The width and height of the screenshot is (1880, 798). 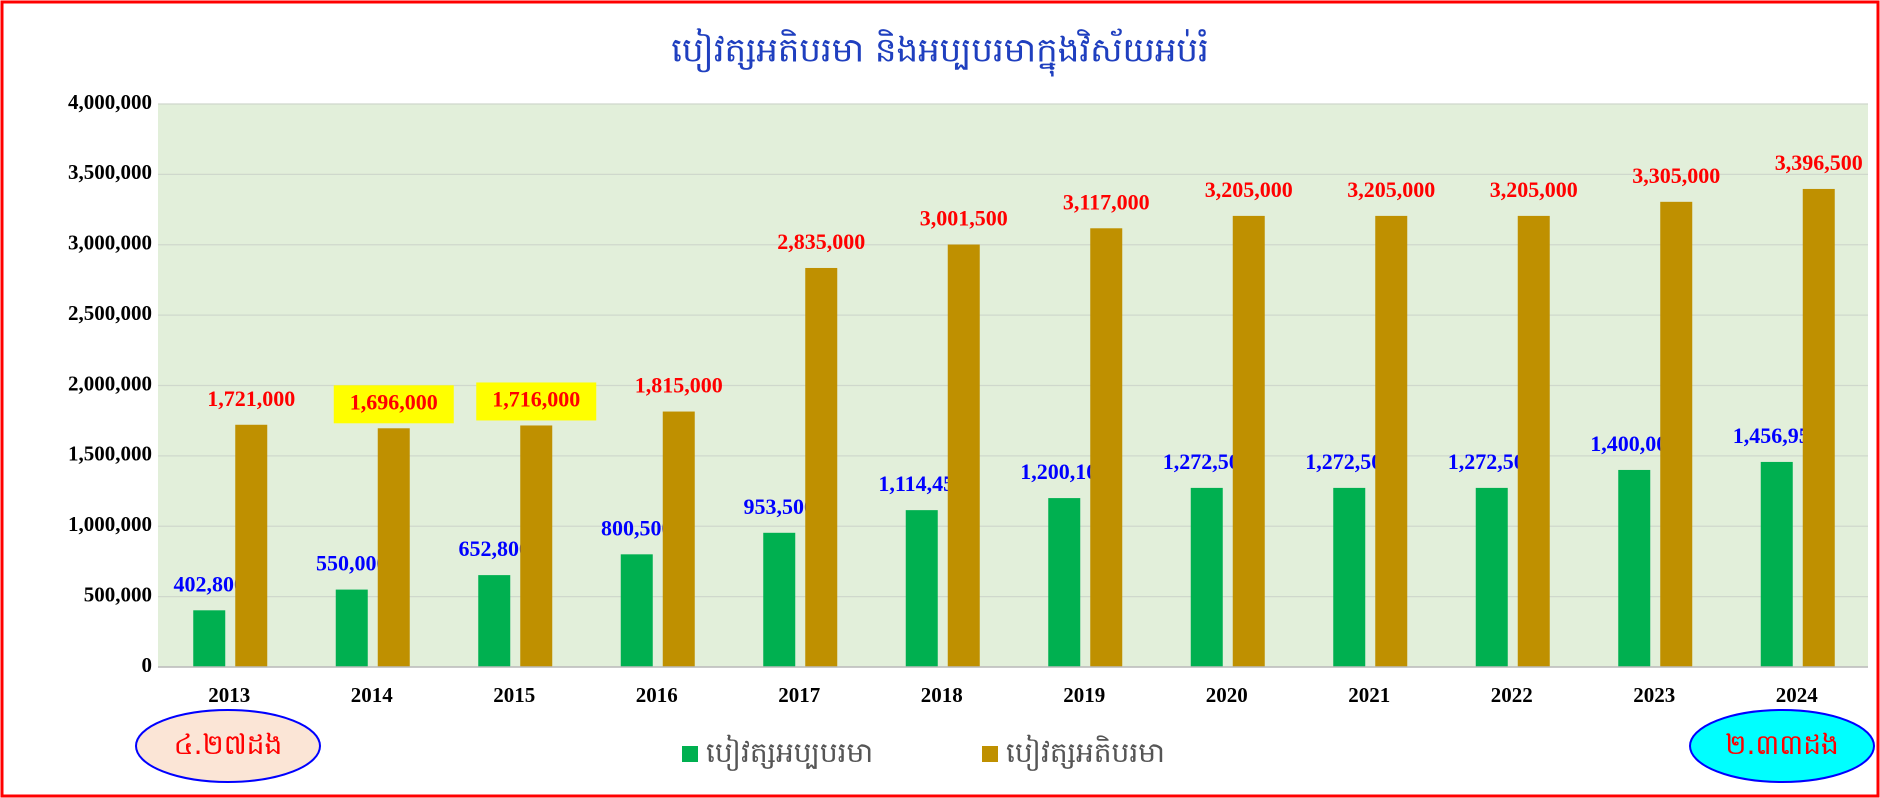 I want to click on annotation: ៤.២៧ដង, so click(x=228, y=744).